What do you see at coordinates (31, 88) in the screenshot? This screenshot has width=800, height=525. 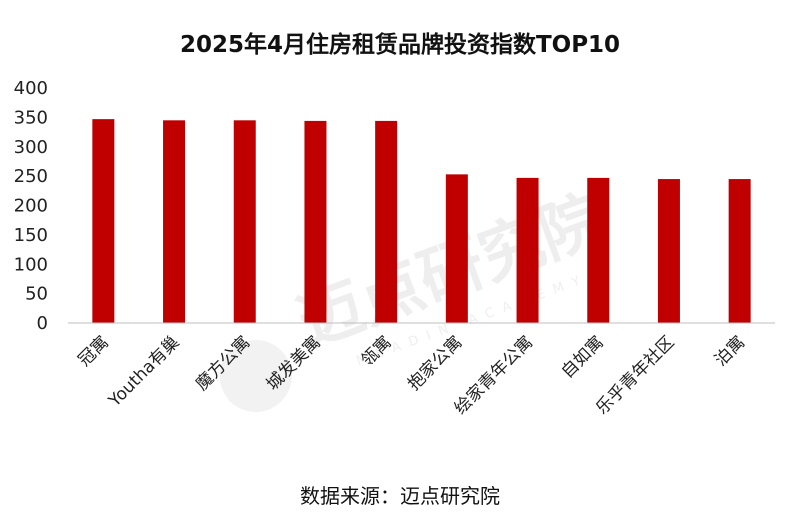 I see `y-tick-label: 400` at bounding box center [31, 88].